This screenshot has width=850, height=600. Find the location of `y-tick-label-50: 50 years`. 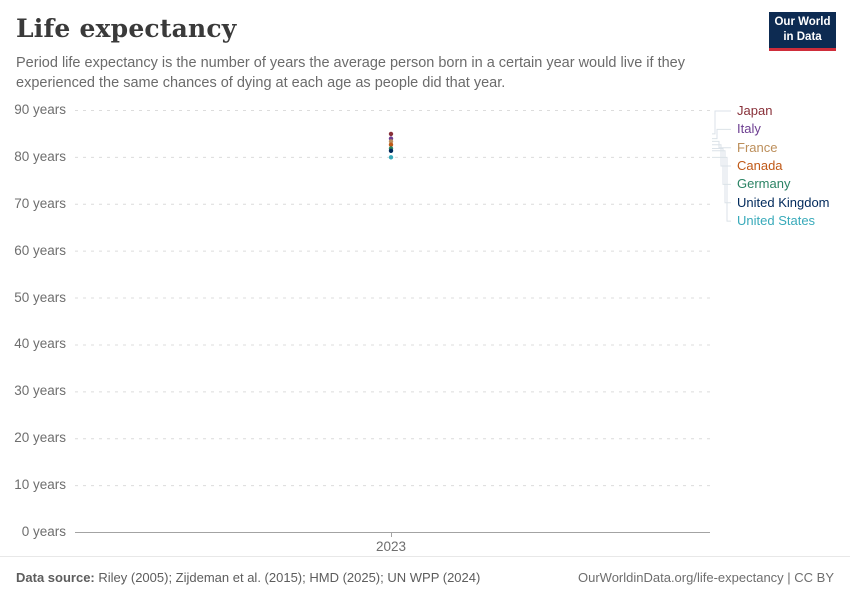

y-tick-label-50: 50 years is located at coordinates (40, 297).